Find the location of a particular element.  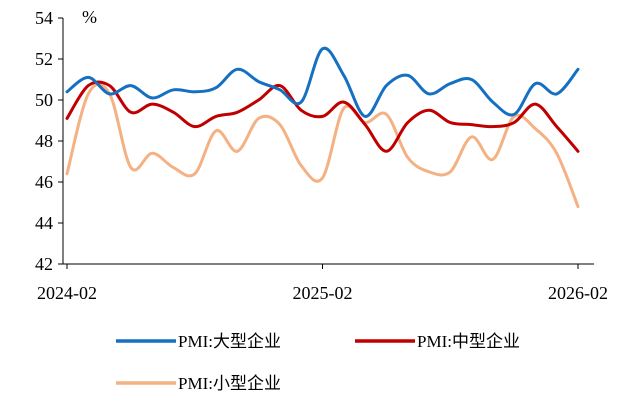

y-tick-label: 52 is located at coordinates (44, 59).